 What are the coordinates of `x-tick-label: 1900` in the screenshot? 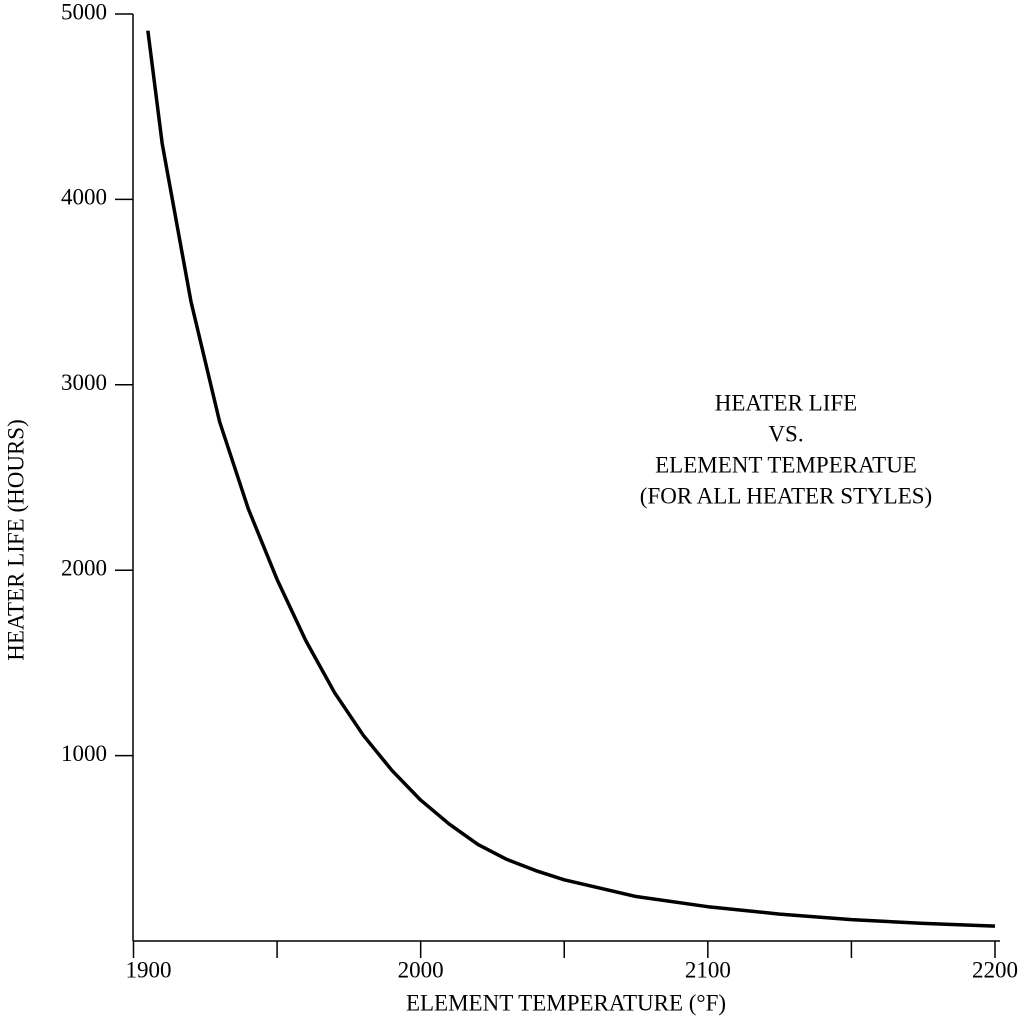 It's located at (149, 969).